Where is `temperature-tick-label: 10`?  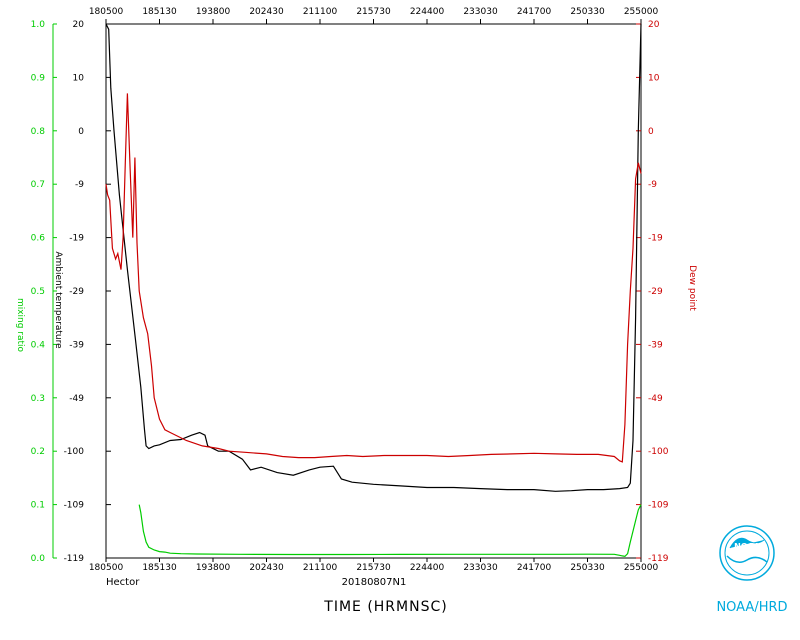 temperature-tick-label: 10 is located at coordinates (79, 78).